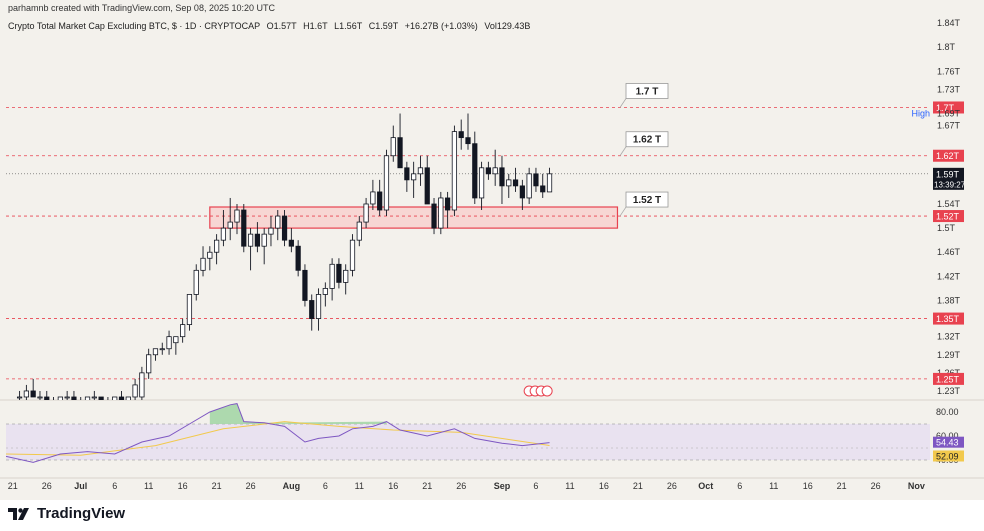 This screenshot has width=984, height=531. I want to click on level-price-label: 1.35T, so click(948, 319).